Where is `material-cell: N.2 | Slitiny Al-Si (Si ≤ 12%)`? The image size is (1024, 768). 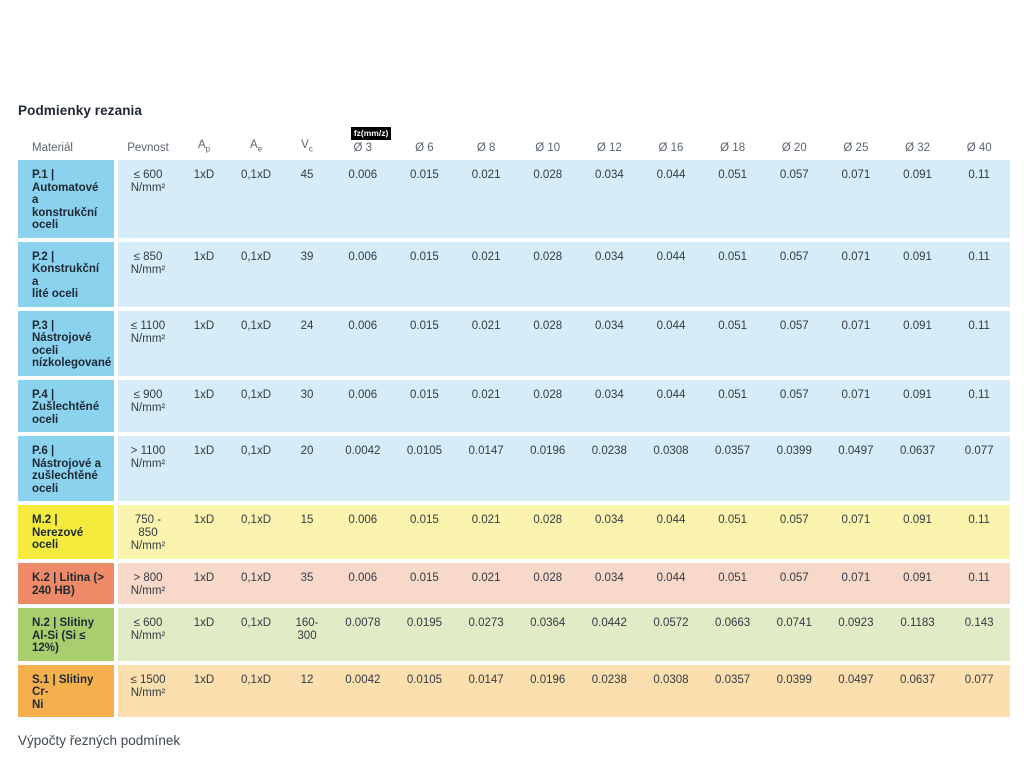 material-cell: N.2 | Slitiny Al-Si (Si ≤ 12%) is located at coordinates (68, 634).